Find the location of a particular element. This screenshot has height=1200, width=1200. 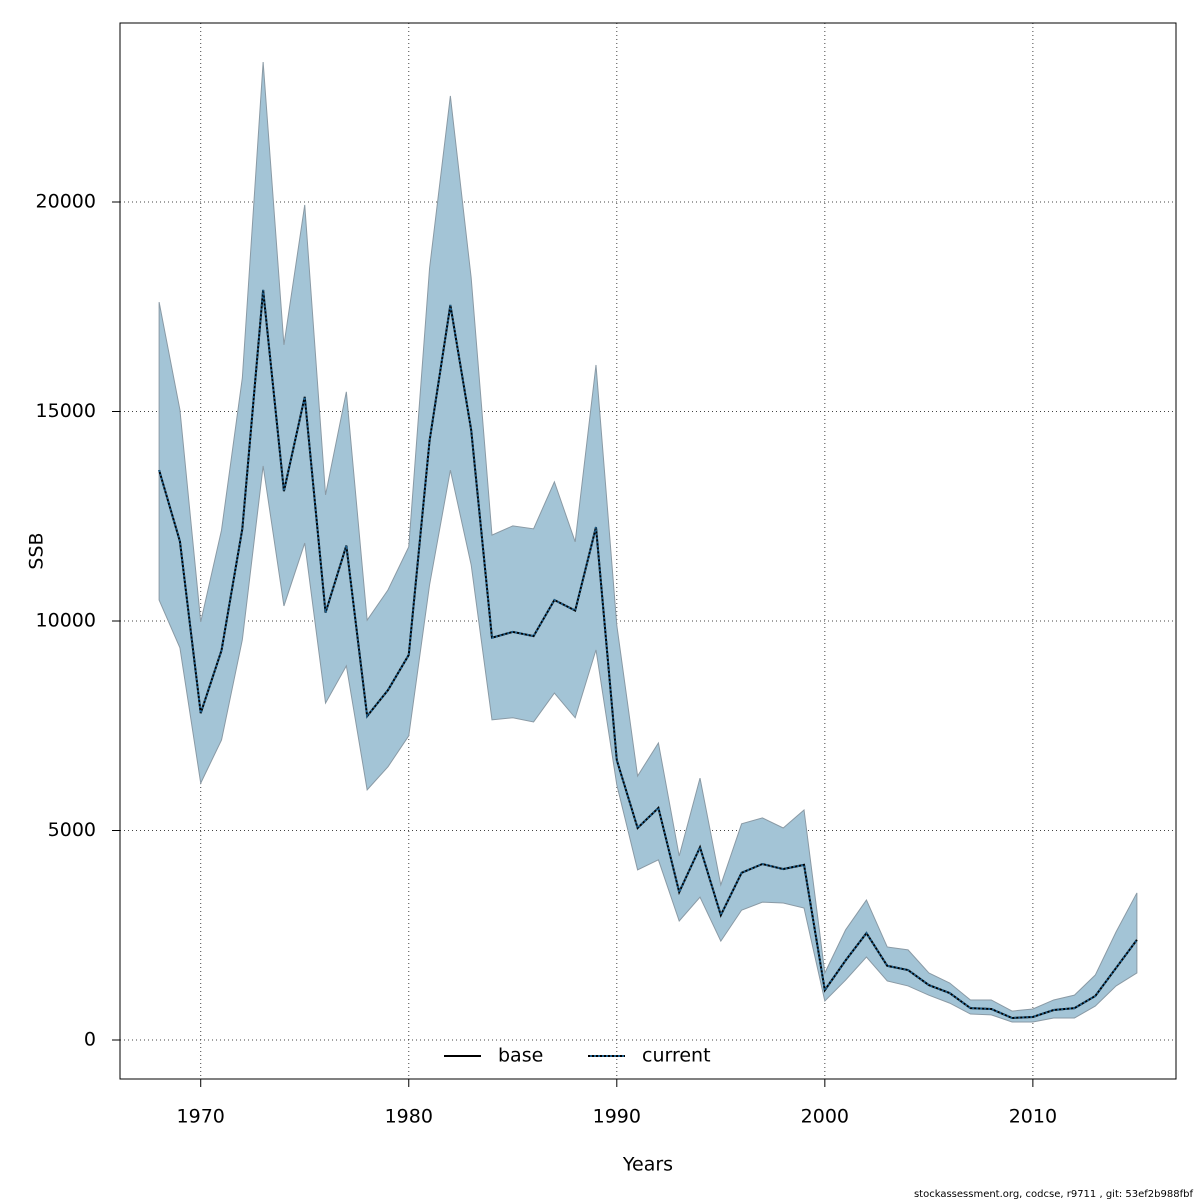

x-axis-label: Years is located at coordinates (647, 1165).